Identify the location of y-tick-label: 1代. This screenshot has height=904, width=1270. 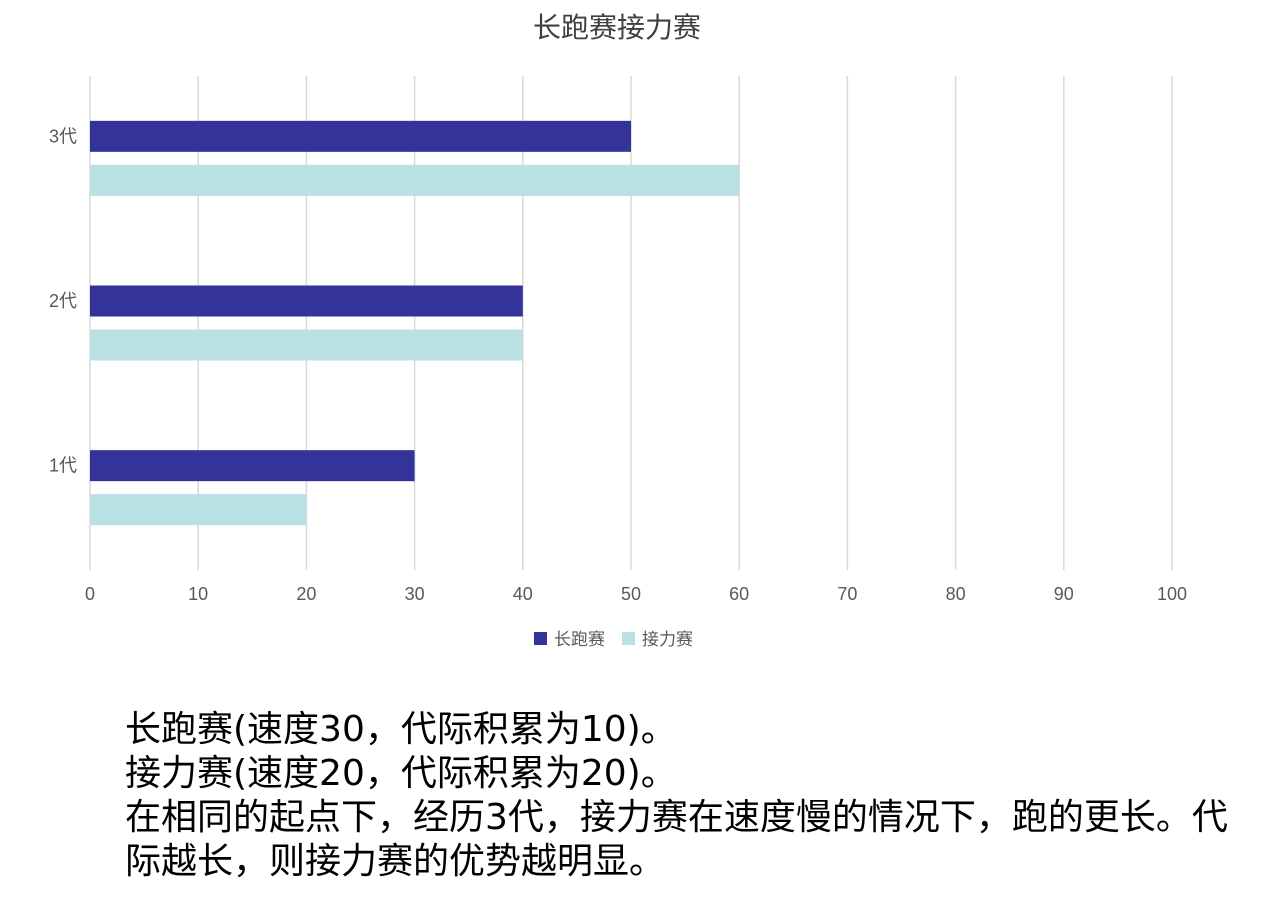
(63, 466).